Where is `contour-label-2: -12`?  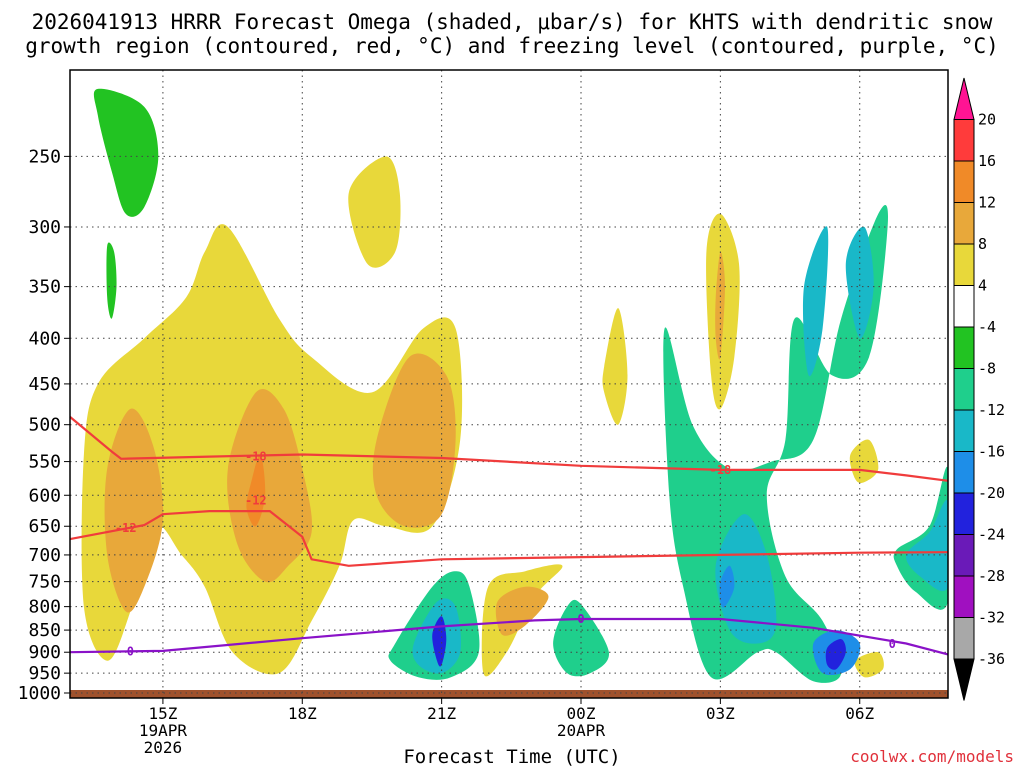
contour-label-2: -12 is located at coordinates (126, 528).